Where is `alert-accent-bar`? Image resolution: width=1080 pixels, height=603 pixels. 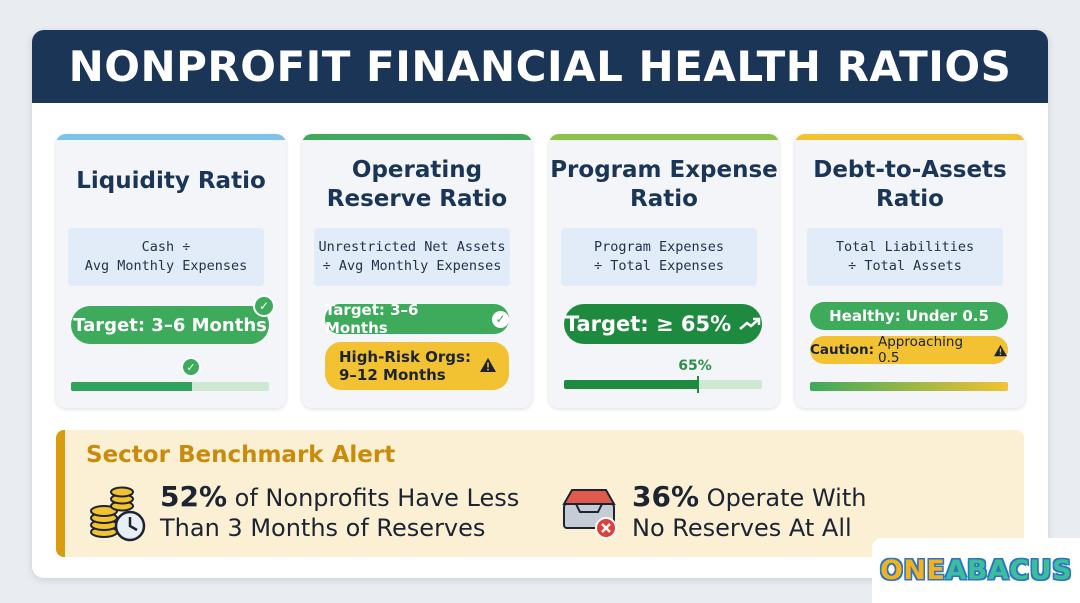
alert-accent-bar is located at coordinates (60, 493).